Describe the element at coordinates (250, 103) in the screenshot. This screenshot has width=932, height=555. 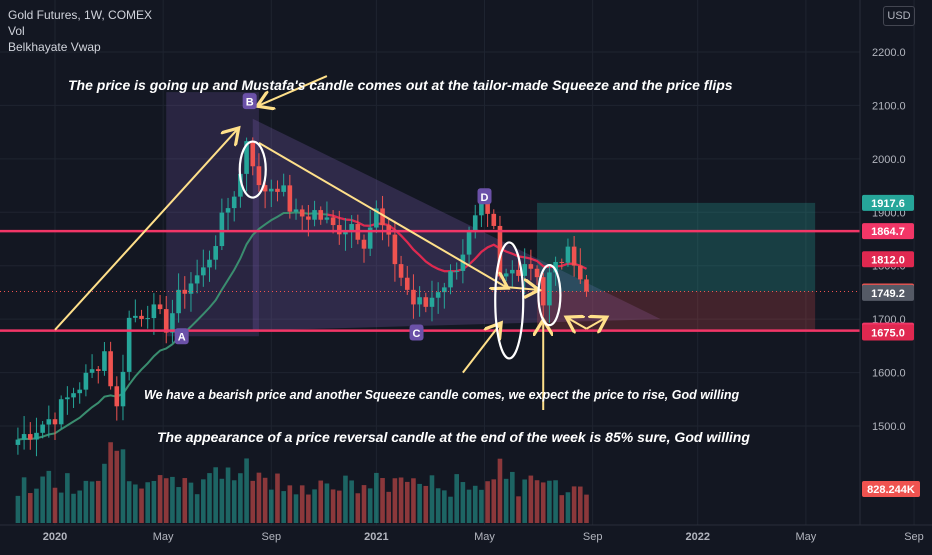
I see `point-label-b: B` at that location.